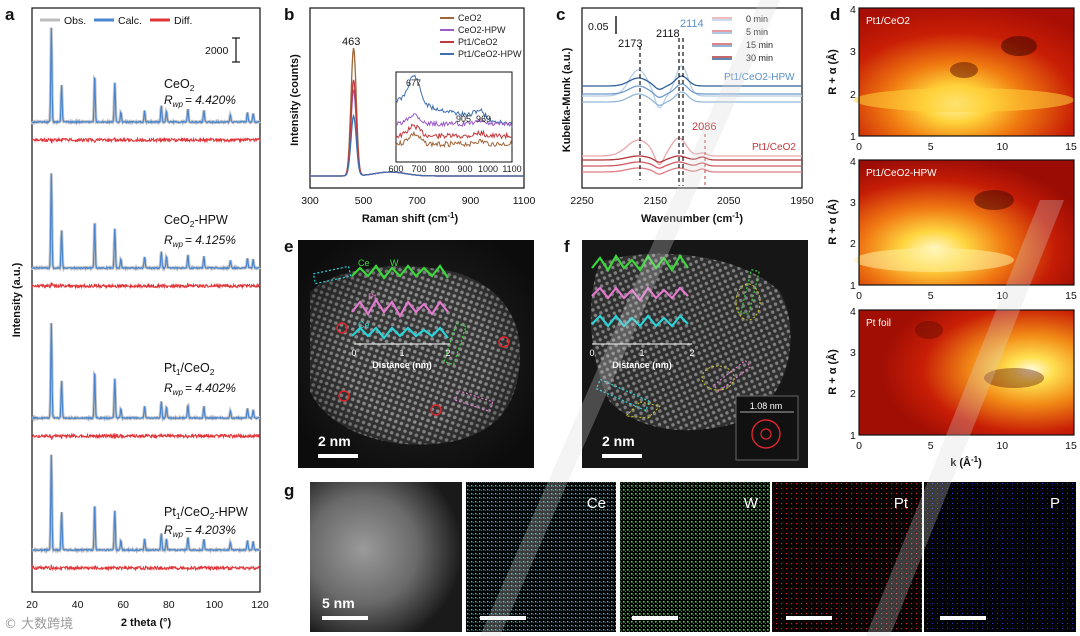  What do you see at coordinates (482, 30) in the screenshot?
I see `svg-text: CeO2-HPW` at bounding box center [482, 30].